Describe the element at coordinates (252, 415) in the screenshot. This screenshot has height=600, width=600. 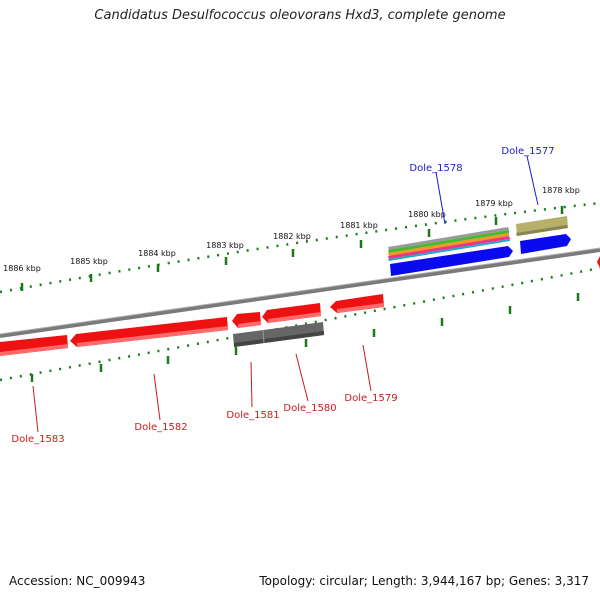
I see `gene-label-dole-1581: Dole_1581` at that location.